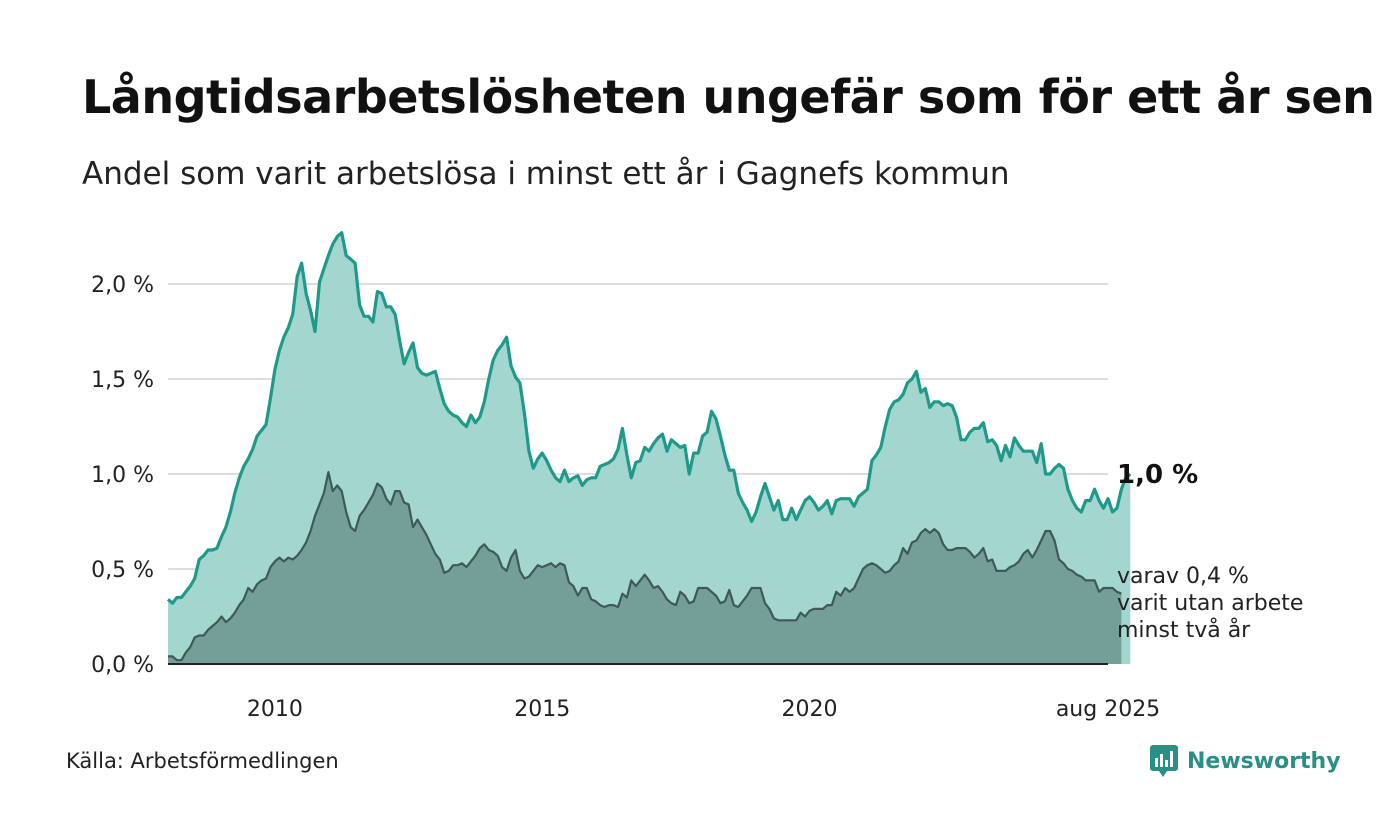 The width and height of the screenshot is (1400, 840). What do you see at coordinates (542, 709) in the screenshot?
I see `x-tick-label: 2015` at bounding box center [542, 709].